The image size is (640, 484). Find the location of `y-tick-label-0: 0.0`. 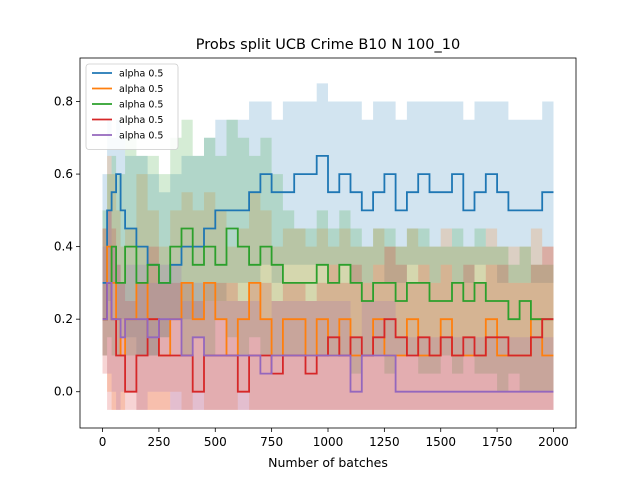

y-tick-label-0: 0.0 is located at coordinates (63, 392).